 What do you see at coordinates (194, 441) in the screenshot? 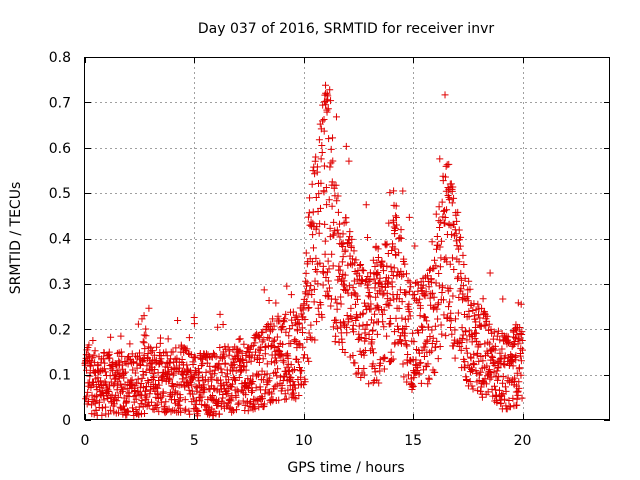
I see `x-tick-label: 5` at bounding box center [194, 441].